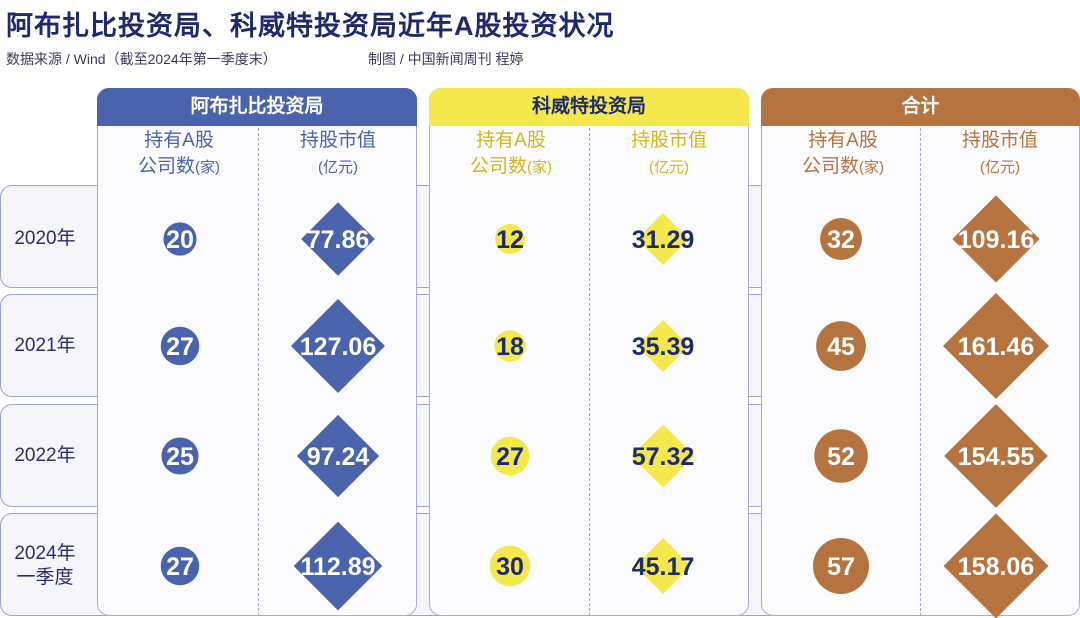 Image resolution: width=1080 pixels, height=618 pixels. I want to click on market-value-label: 161.46, so click(996, 347).